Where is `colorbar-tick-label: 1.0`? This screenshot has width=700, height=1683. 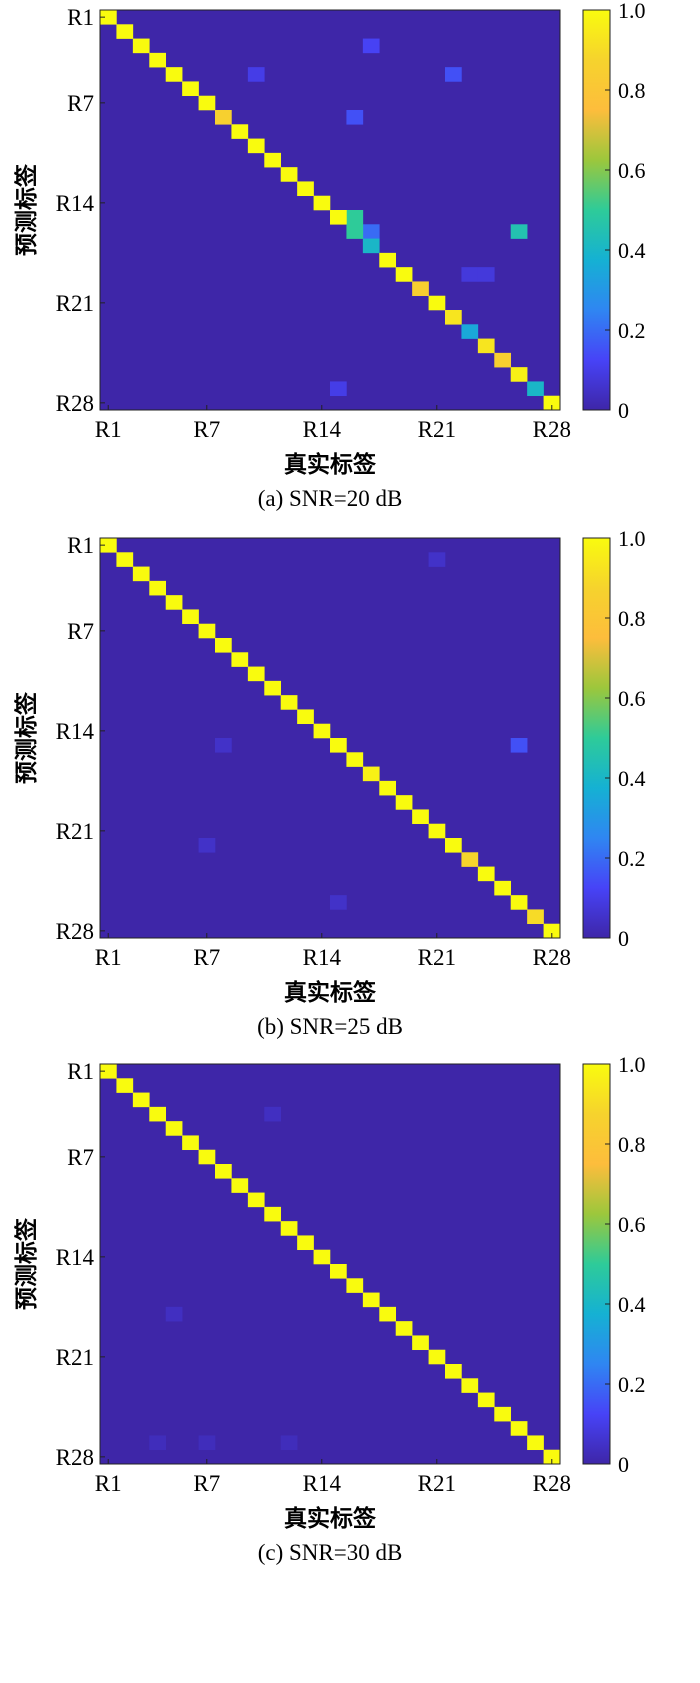 colorbar-tick-label: 1.0 is located at coordinates (632, 11).